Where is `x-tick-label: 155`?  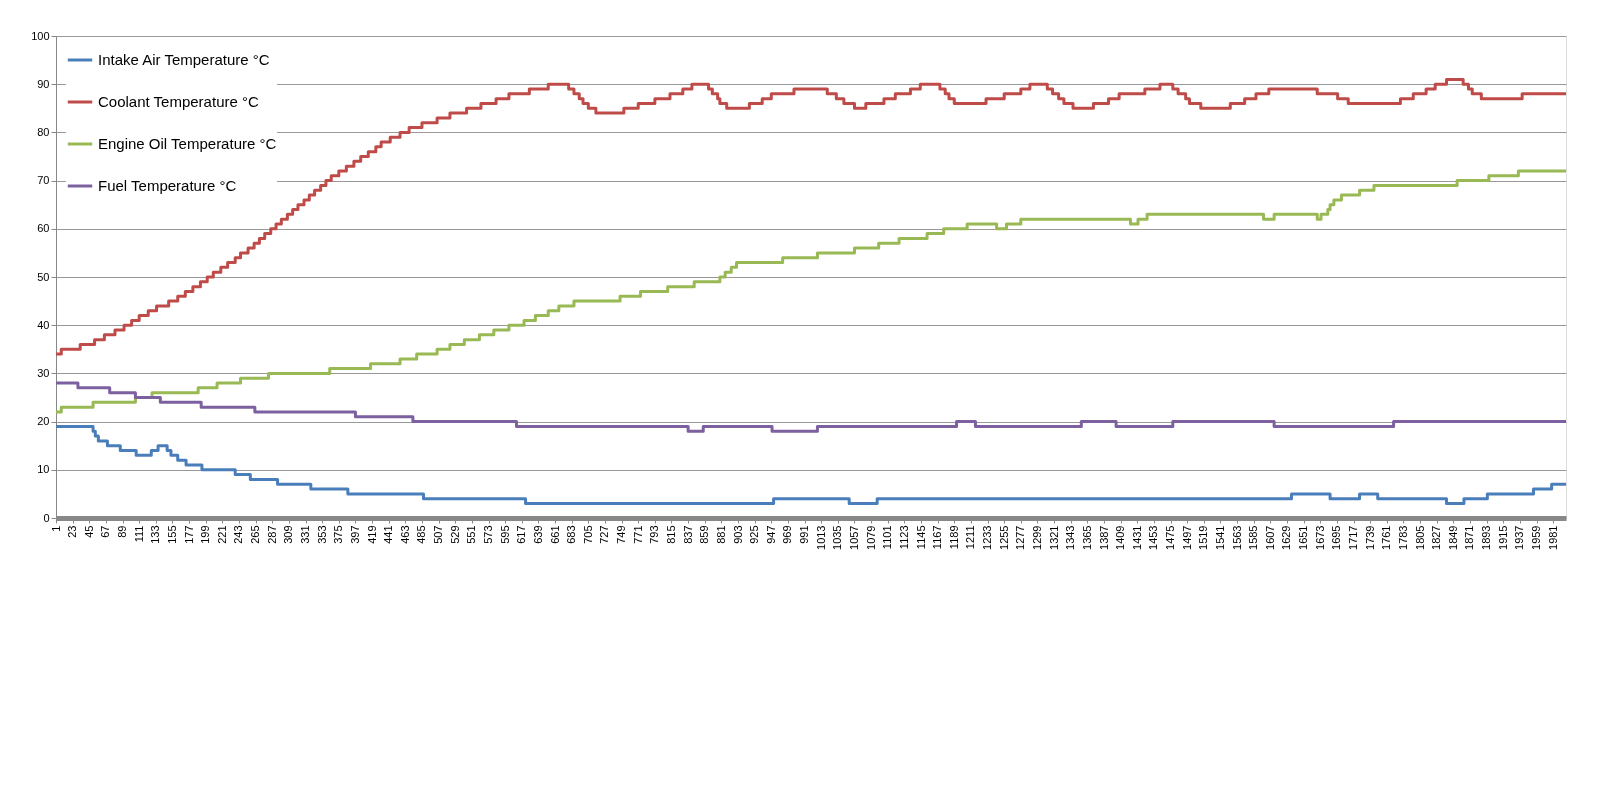 x-tick-label: 155 is located at coordinates (171, 534).